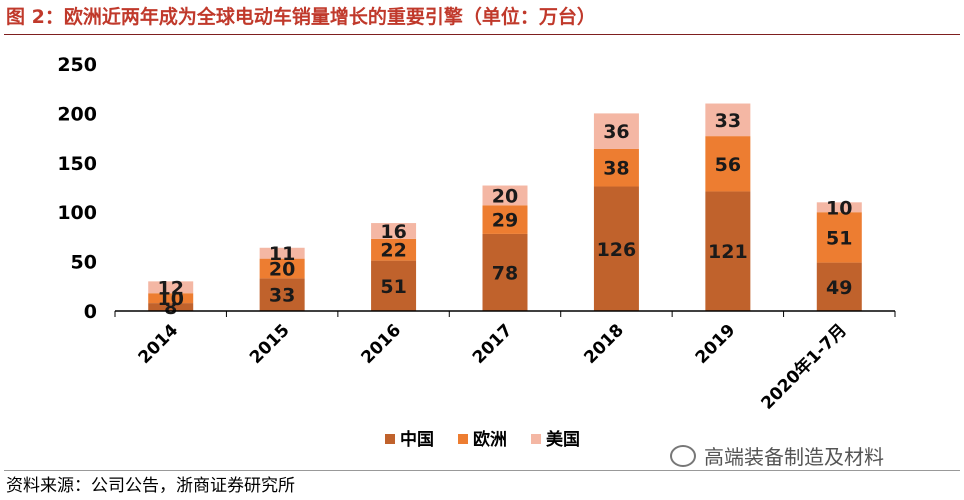 The image size is (964, 500). I want to click on title-divider, so click(482, 34).